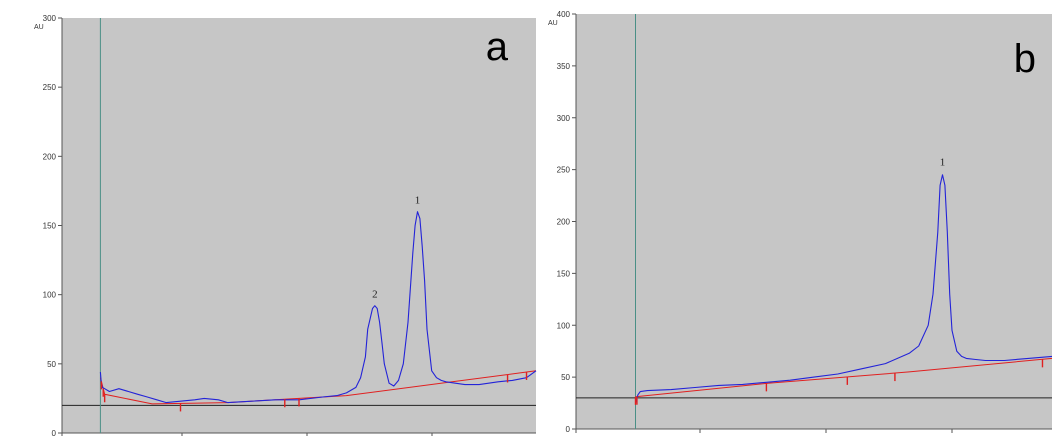 Image resolution: width=1053 pixels, height=436 pixels. Describe the element at coordinates (564, 14) in the screenshot. I see `y-tick-label: 400` at that location.